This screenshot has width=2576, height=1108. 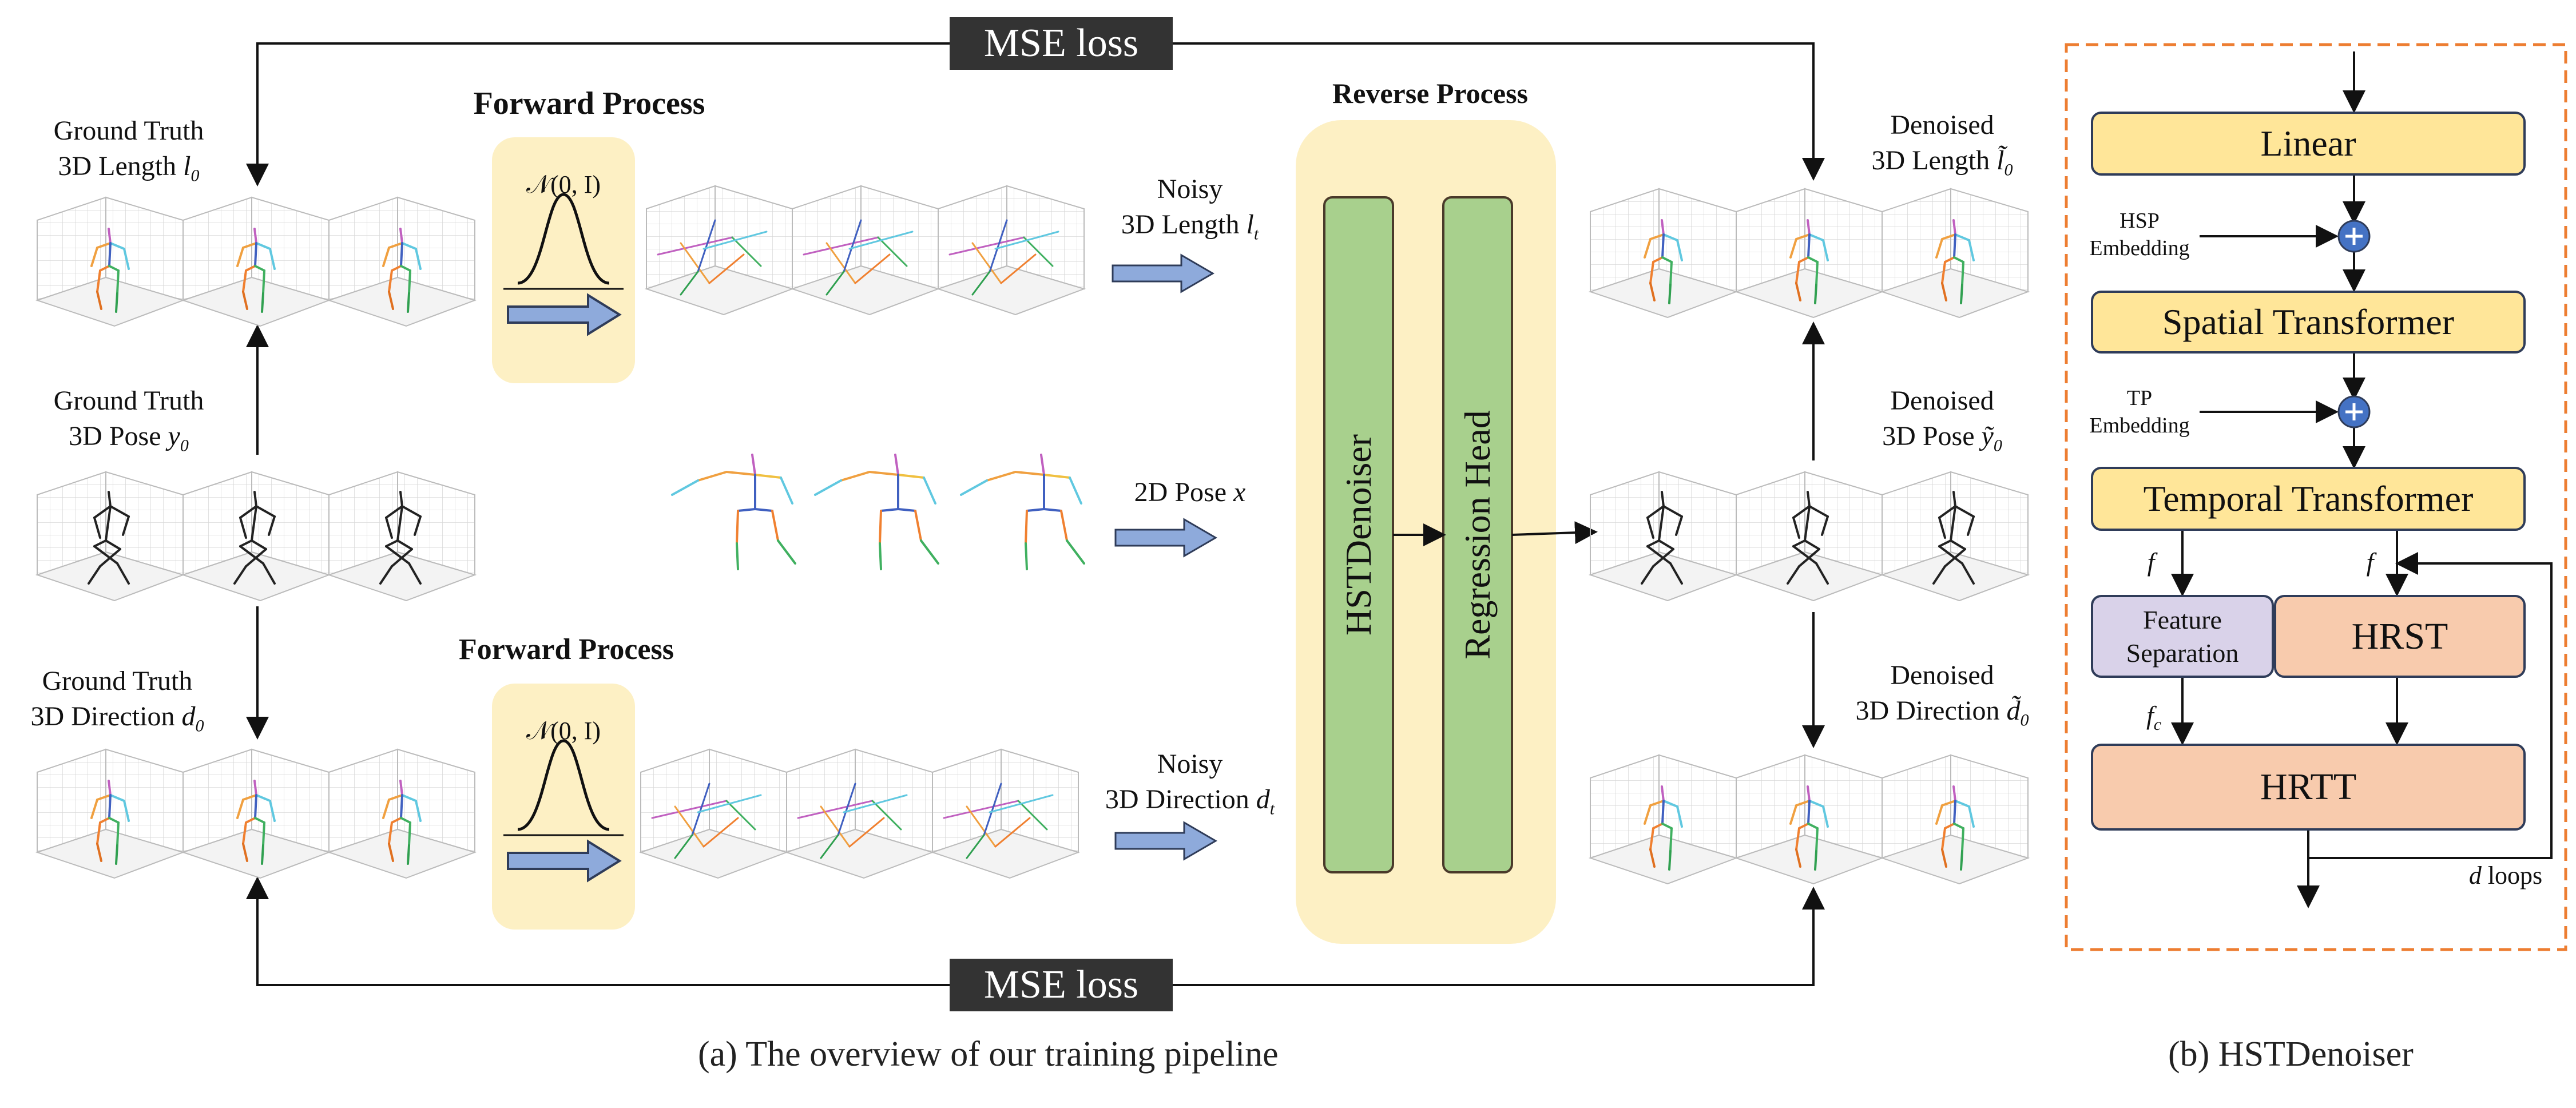 I want to click on denoised-direction-label: Denoised 3D Direction d̃0, so click(x=1942, y=695).